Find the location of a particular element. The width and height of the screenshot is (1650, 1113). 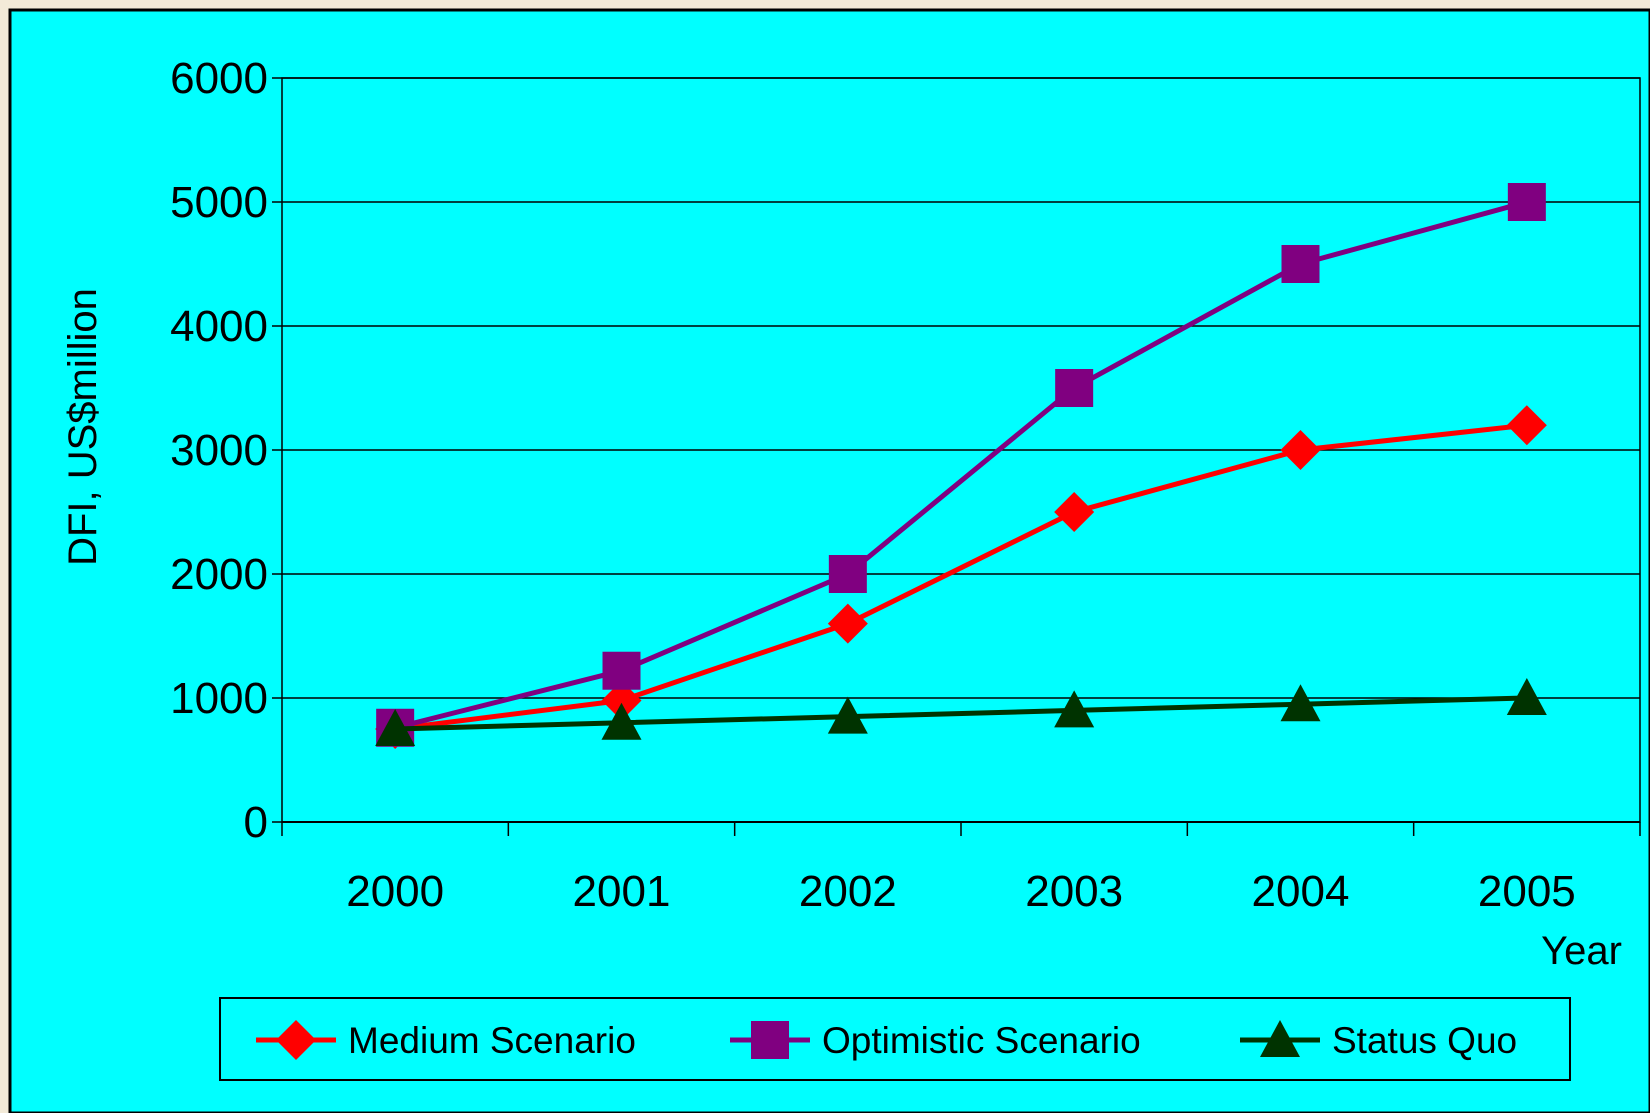

y-tick-label: 4000 is located at coordinates (219, 326).